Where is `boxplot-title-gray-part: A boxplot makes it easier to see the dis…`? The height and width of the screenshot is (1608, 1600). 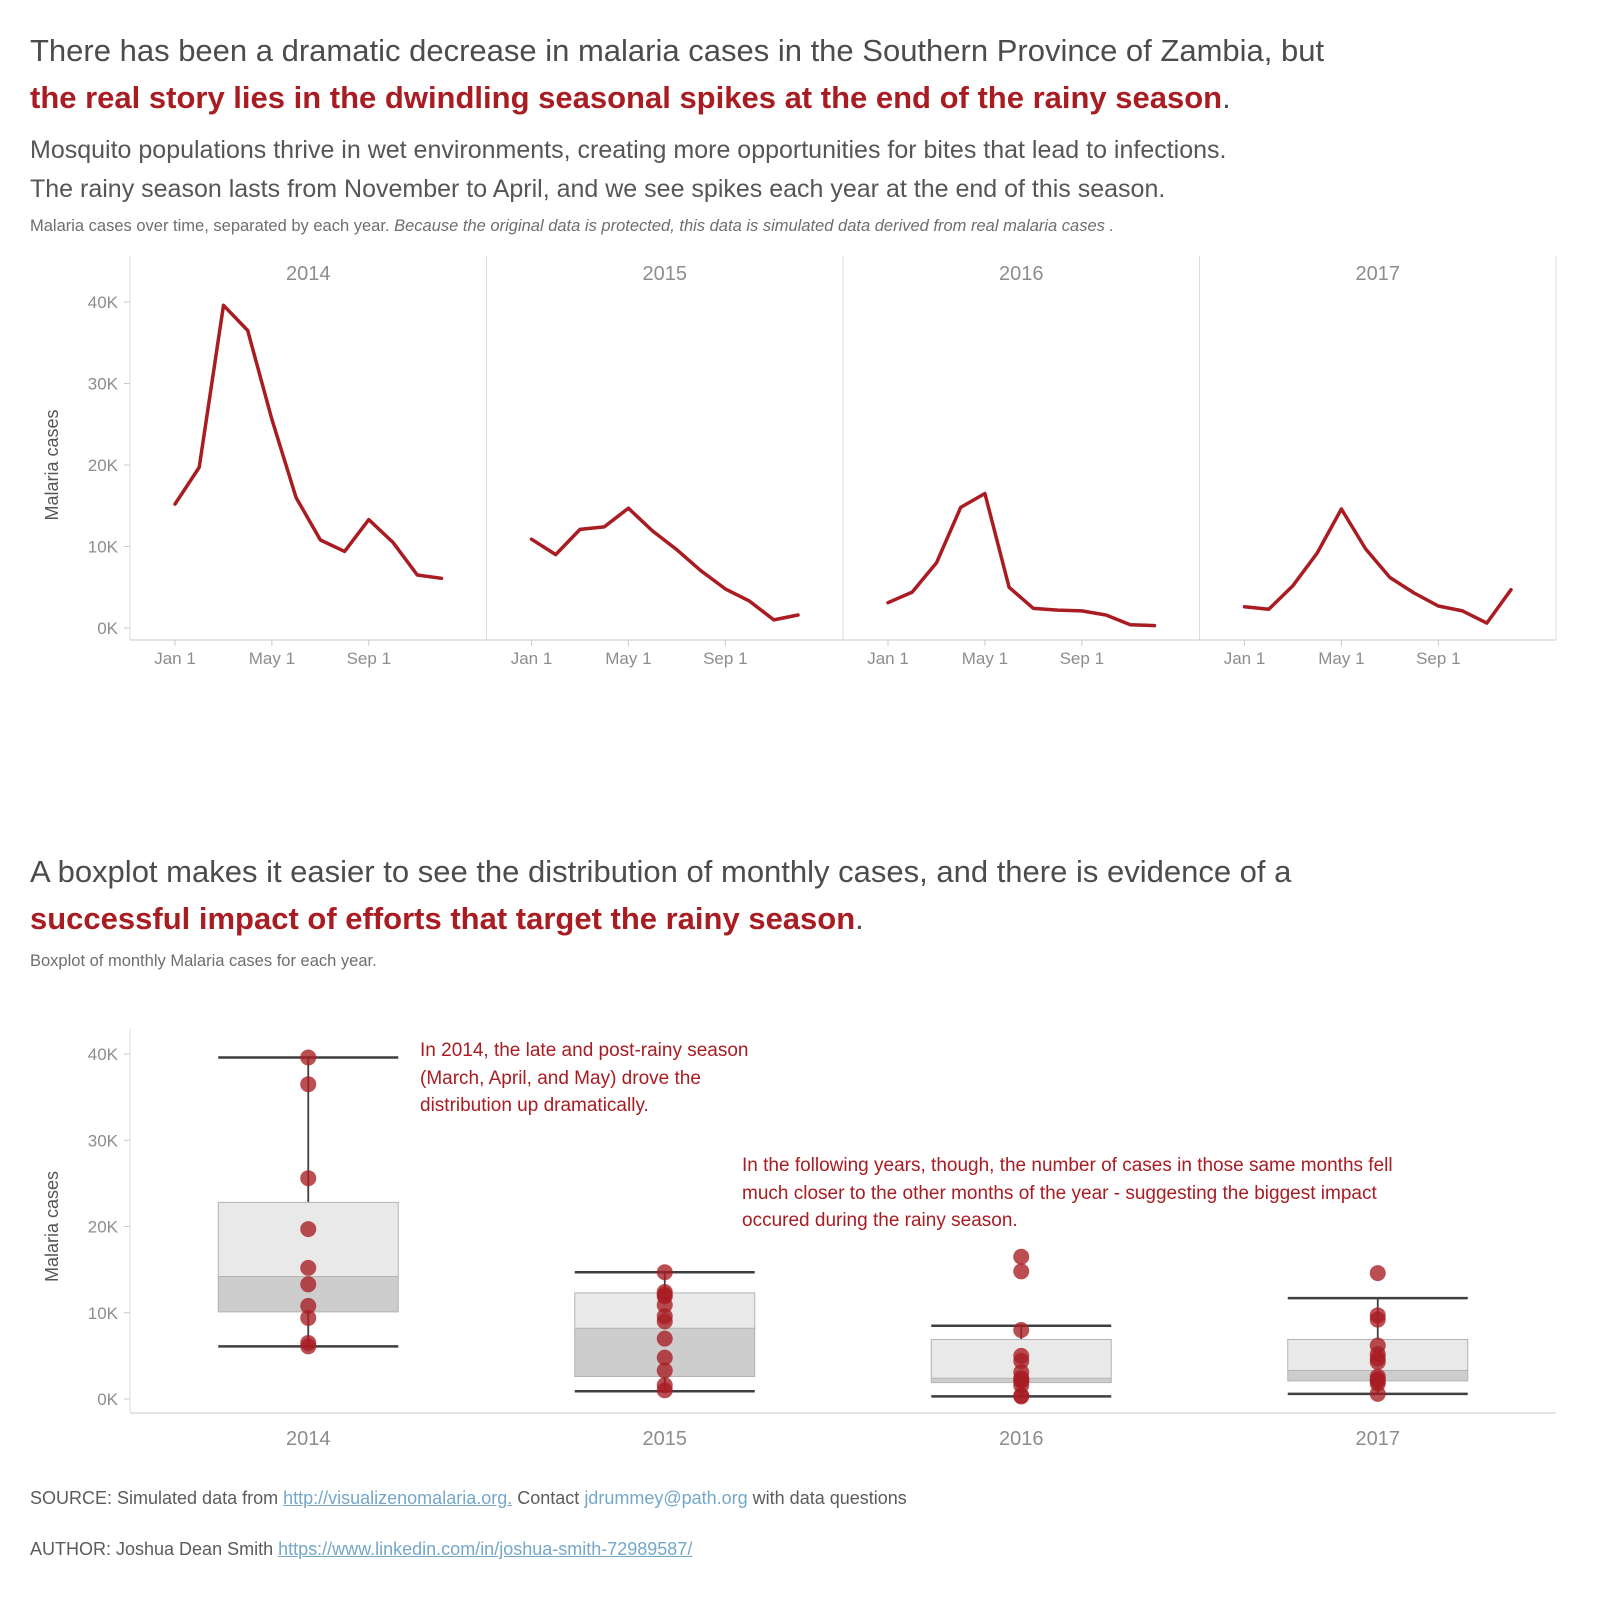
boxplot-title-gray-part: A boxplot makes it easier to see the dis… is located at coordinates (661, 871).